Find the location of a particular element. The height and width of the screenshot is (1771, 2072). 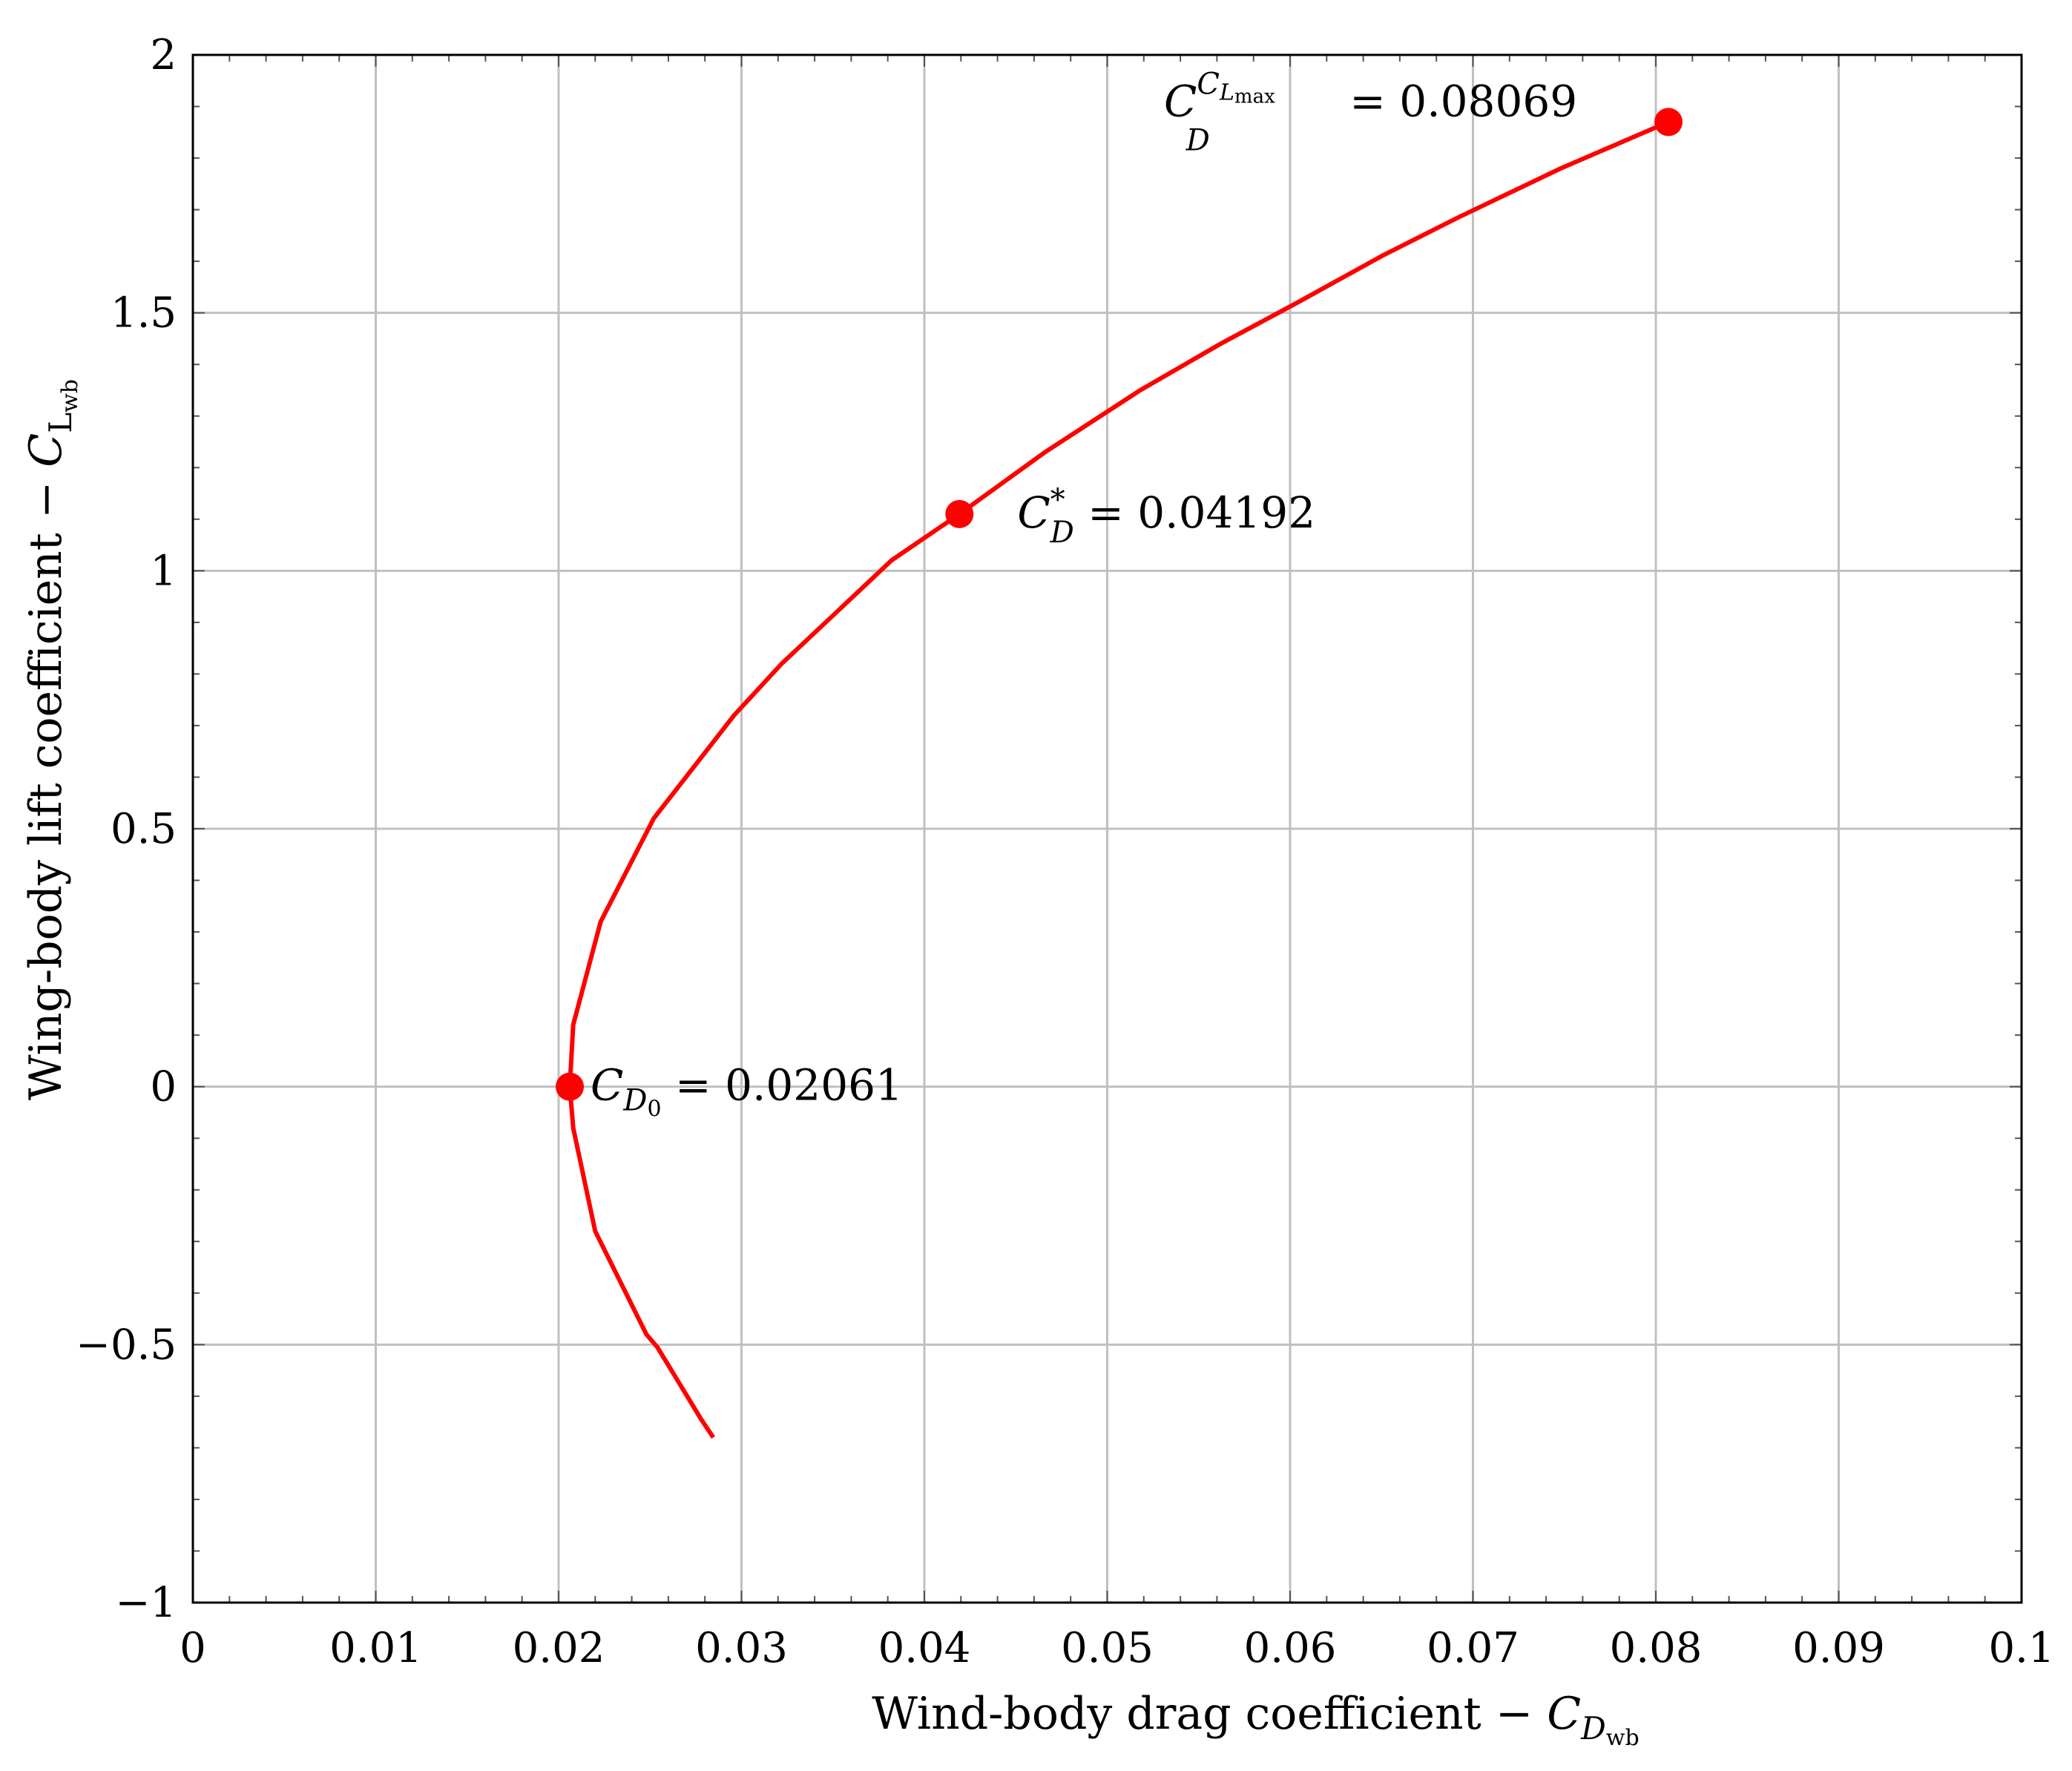

x-axis-title-symbol: C is located at coordinates (1564, 1714).